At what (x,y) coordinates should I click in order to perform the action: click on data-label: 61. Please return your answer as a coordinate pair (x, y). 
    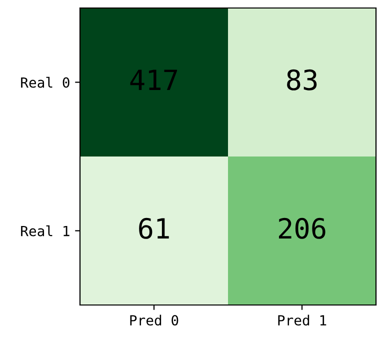
    Looking at the image, I should click on (154, 228).